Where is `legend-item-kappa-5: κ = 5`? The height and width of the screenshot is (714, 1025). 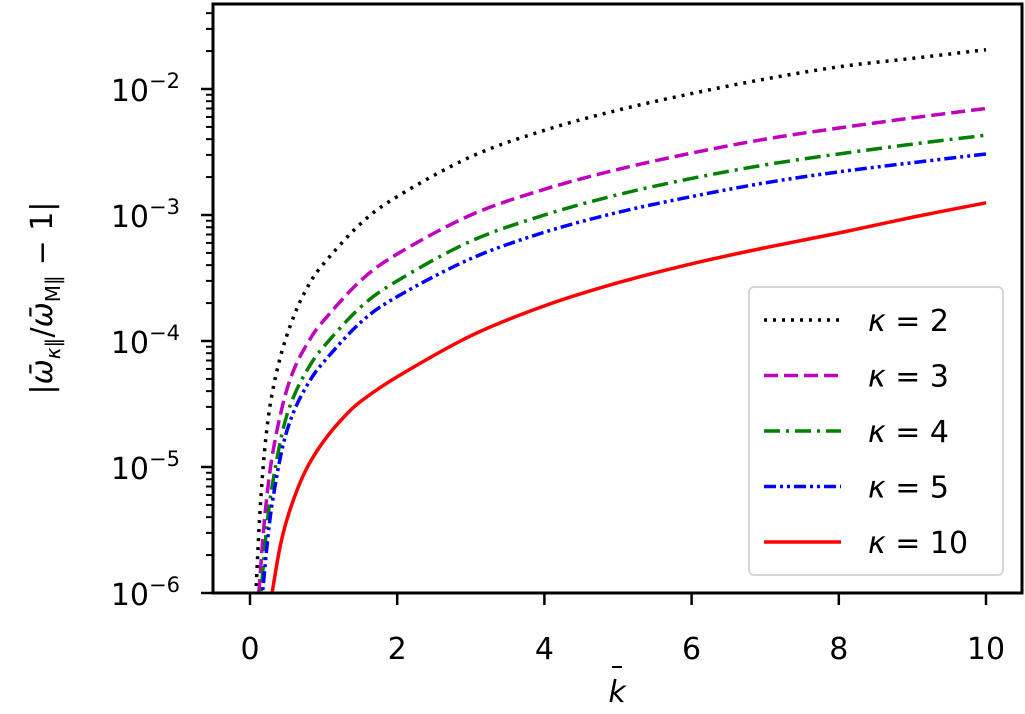
legend-item-kappa-5: κ = 5 is located at coordinates (856, 488).